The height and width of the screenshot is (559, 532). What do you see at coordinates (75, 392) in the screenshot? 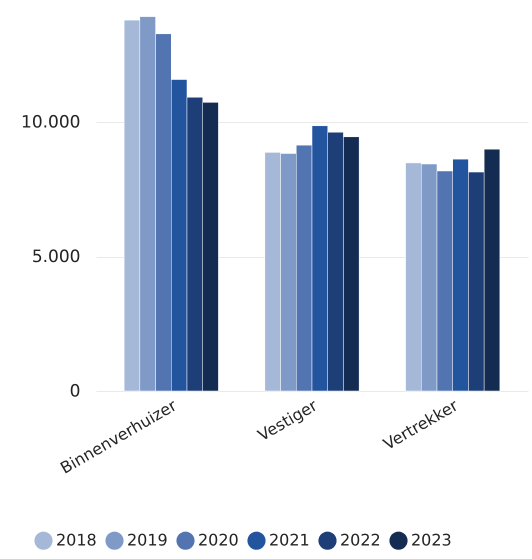
I see `y-tick-label: 0` at bounding box center [75, 392].